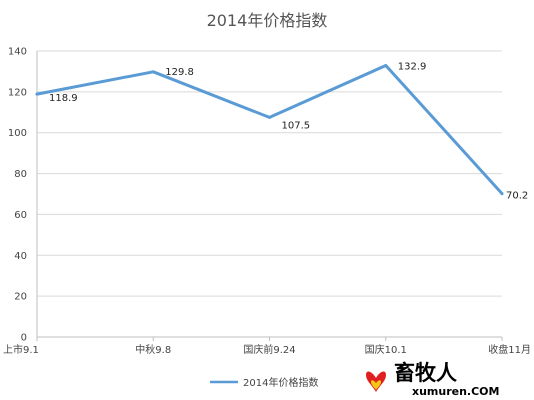  Describe the element at coordinates (24, 338) in the screenshot. I see `y-tick-label: 0` at that location.